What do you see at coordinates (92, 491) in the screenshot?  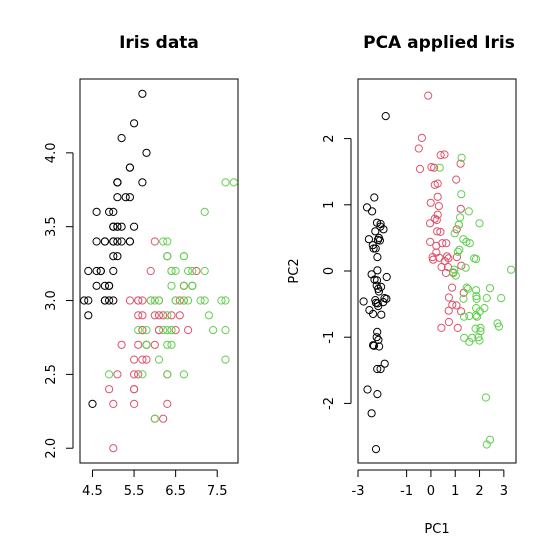 I see `iris-data-x-tick-label: 4.5` at bounding box center [92, 491].